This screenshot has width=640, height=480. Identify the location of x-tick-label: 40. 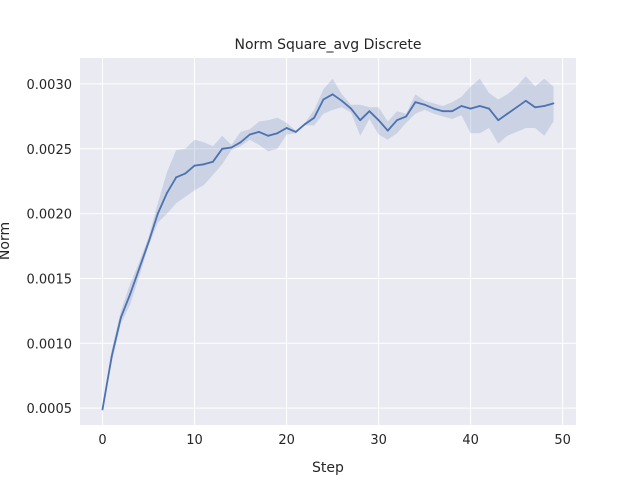
(470, 440).